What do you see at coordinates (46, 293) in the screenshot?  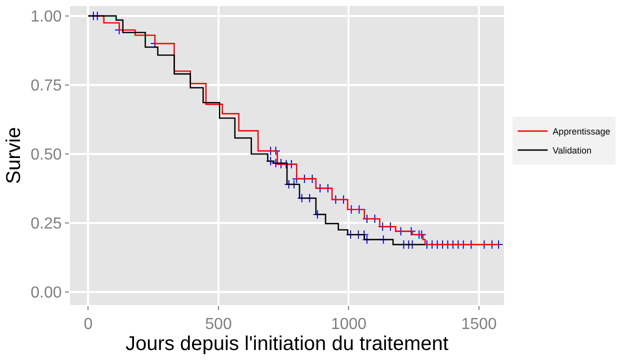 I see `y-tick-label: 0.00` at bounding box center [46, 293].